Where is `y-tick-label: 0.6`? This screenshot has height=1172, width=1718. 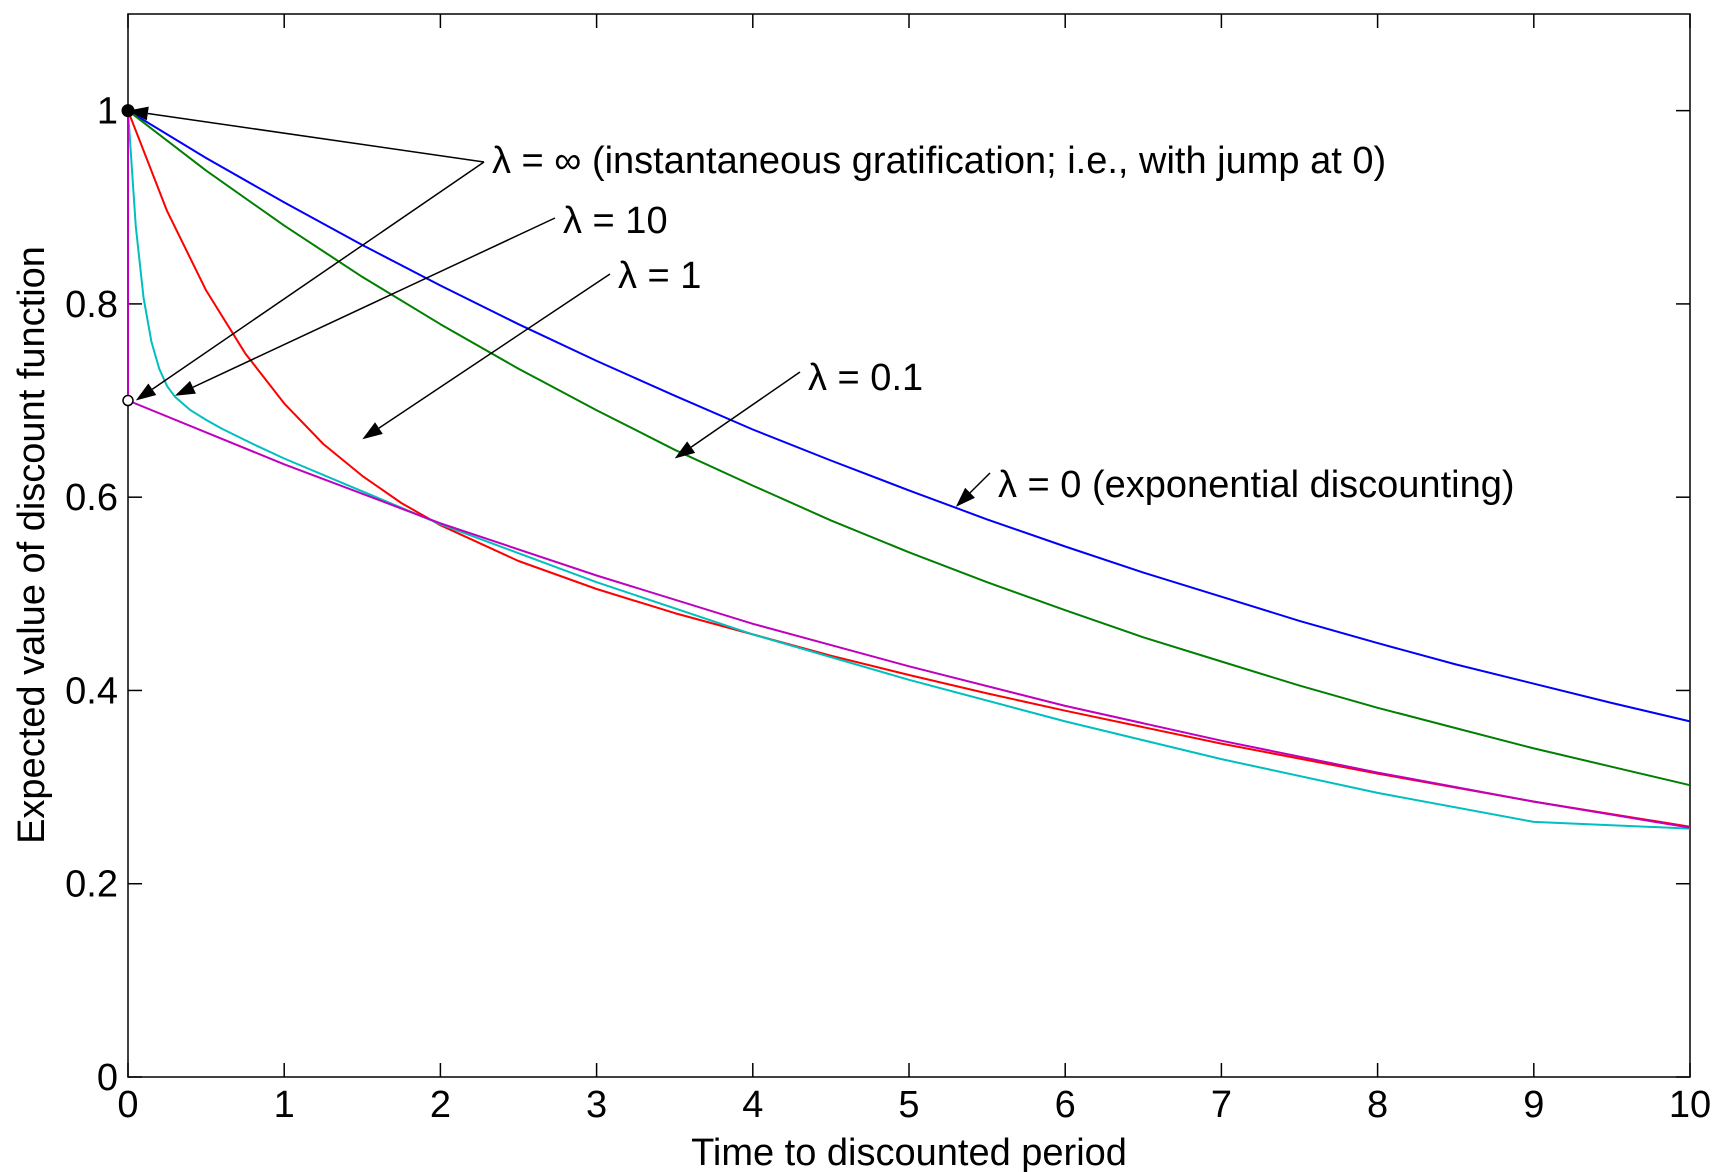
y-tick-label: 0.6 is located at coordinates (91, 498).